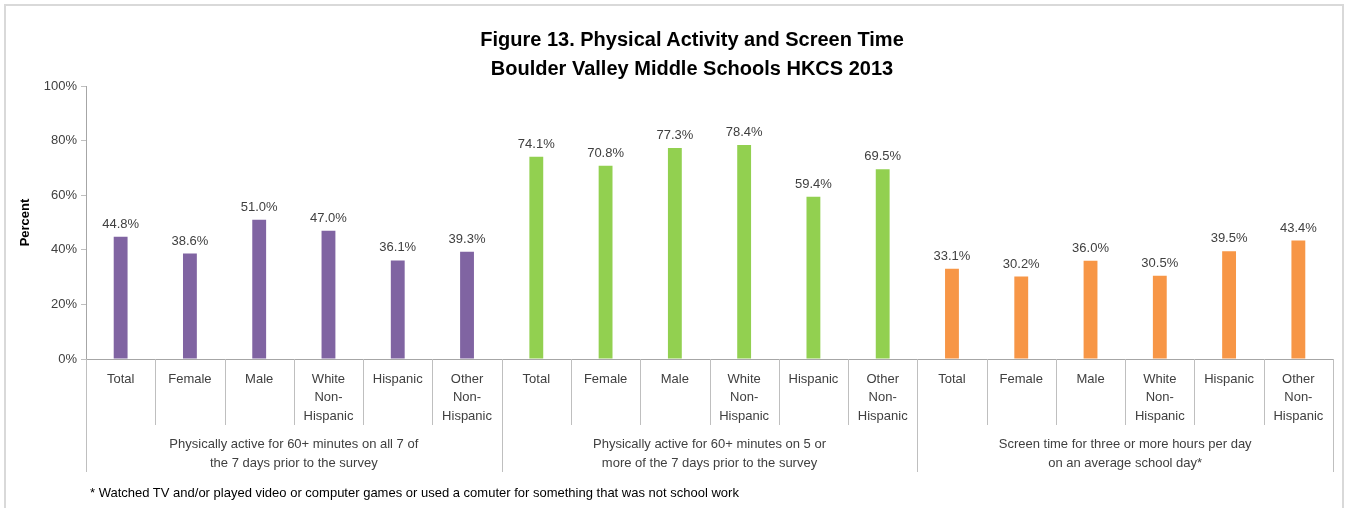 The height and width of the screenshot is (508, 1349). Describe the element at coordinates (1229, 238) in the screenshot. I see `data-label: 39.5%` at that location.